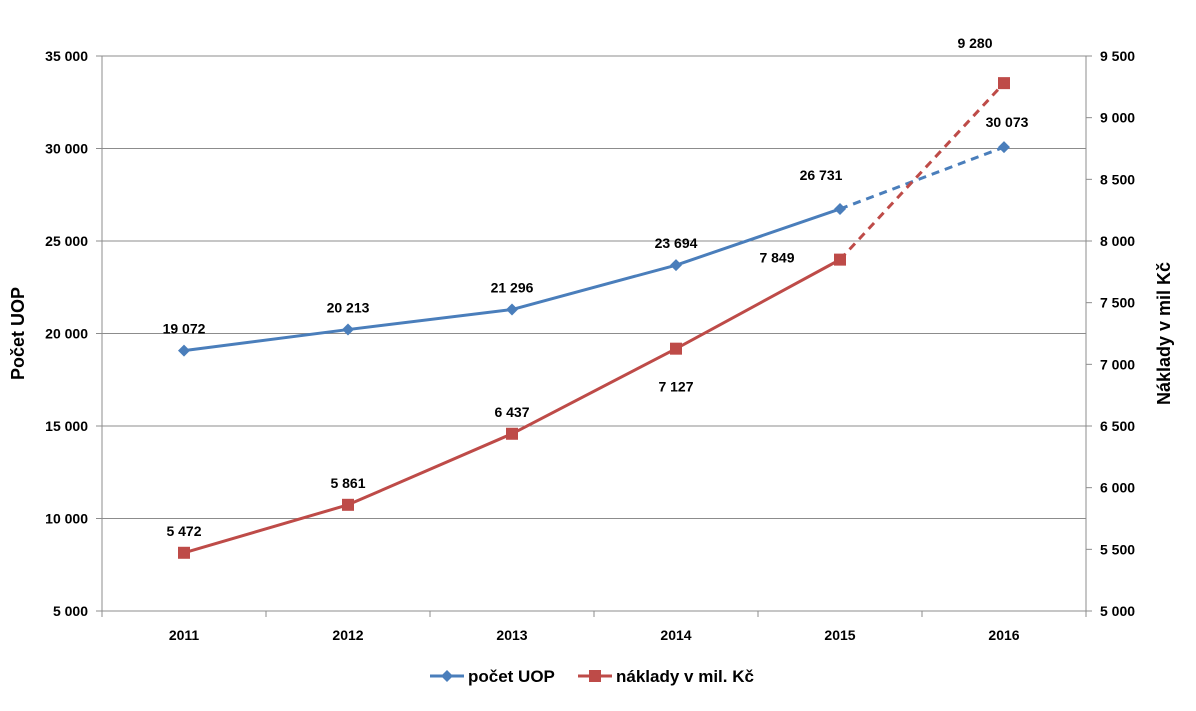 The height and width of the screenshot is (711, 1196). What do you see at coordinates (1117, 549) in the screenshot?
I see `y2-tick-label: 5 500` at bounding box center [1117, 549].